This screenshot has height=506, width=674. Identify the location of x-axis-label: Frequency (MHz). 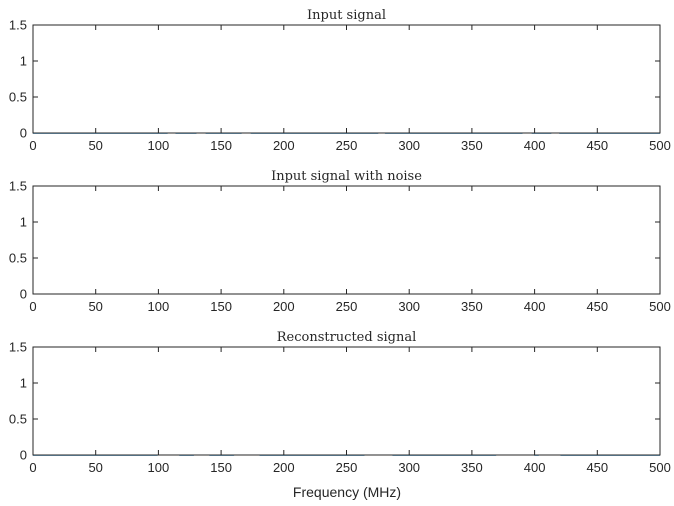
(347, 492).